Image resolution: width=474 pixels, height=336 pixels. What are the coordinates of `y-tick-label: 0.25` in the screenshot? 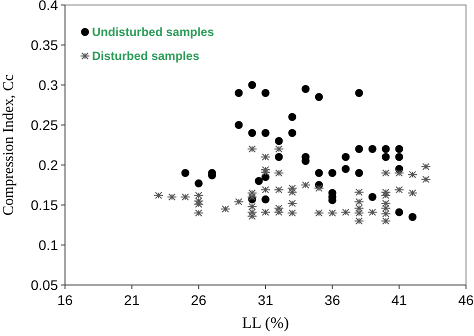 It's located at (44, 125).